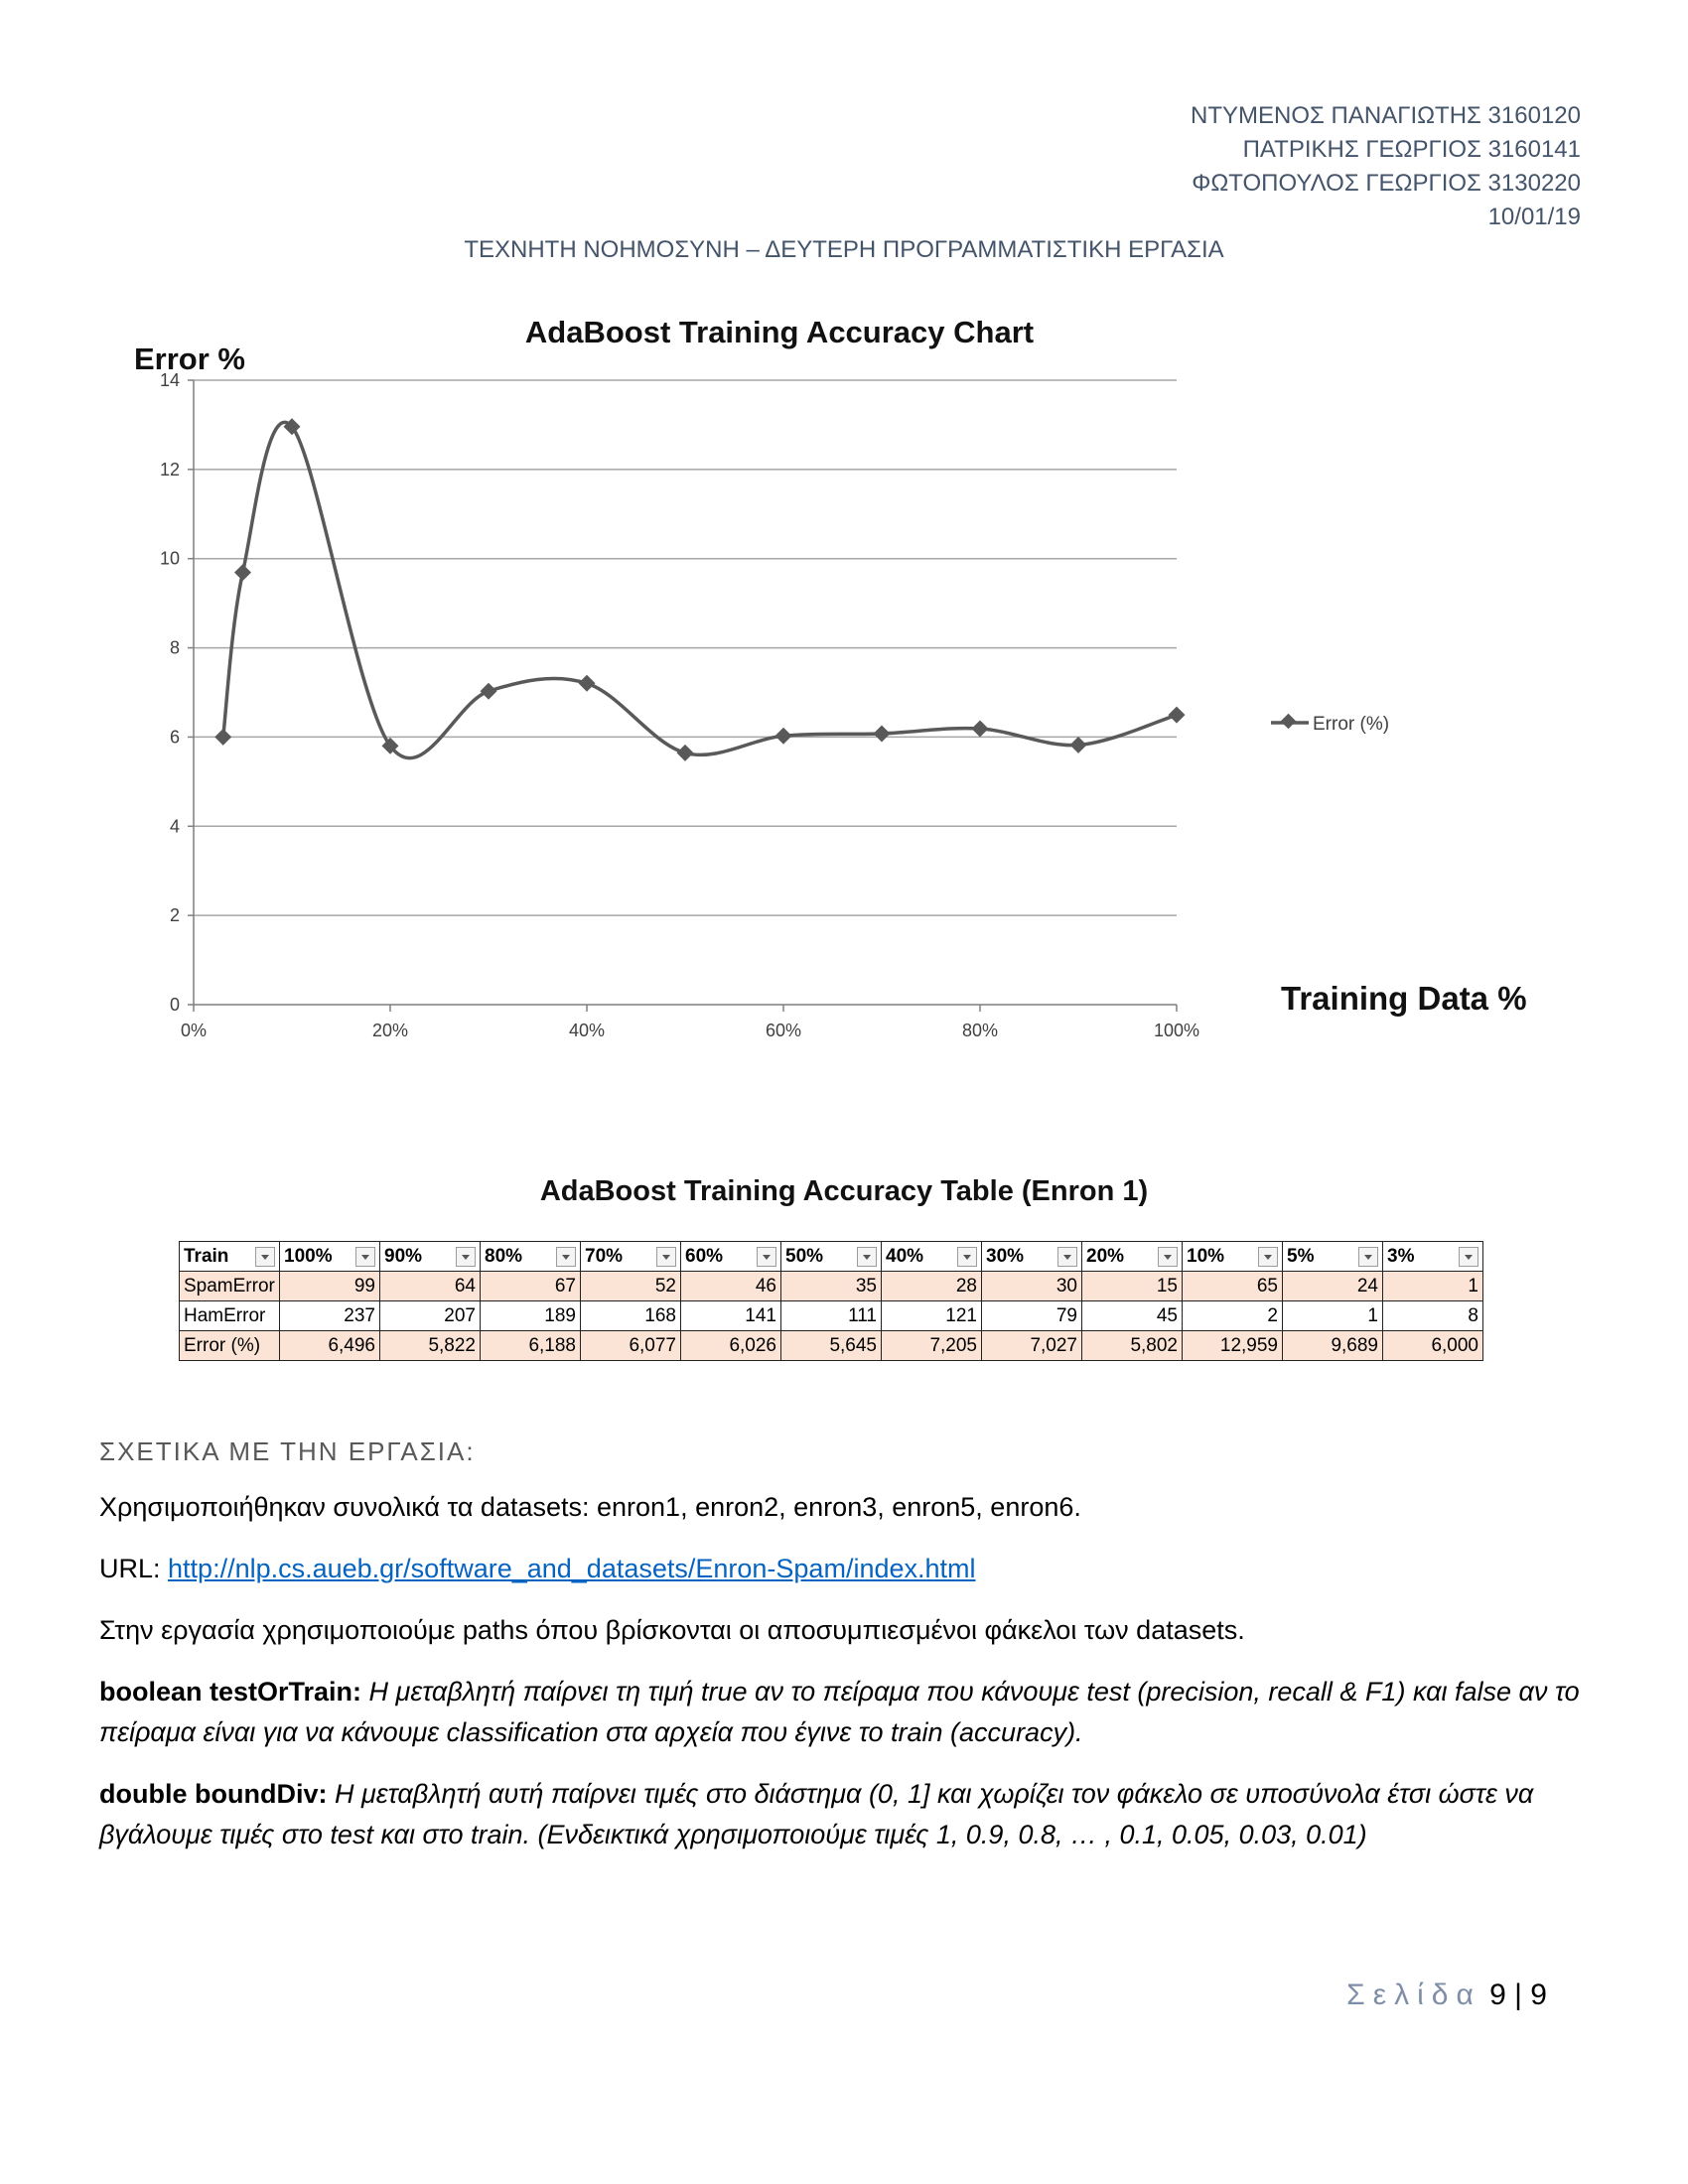  I want to click on y-tick-label: 4, so click(175, 826).